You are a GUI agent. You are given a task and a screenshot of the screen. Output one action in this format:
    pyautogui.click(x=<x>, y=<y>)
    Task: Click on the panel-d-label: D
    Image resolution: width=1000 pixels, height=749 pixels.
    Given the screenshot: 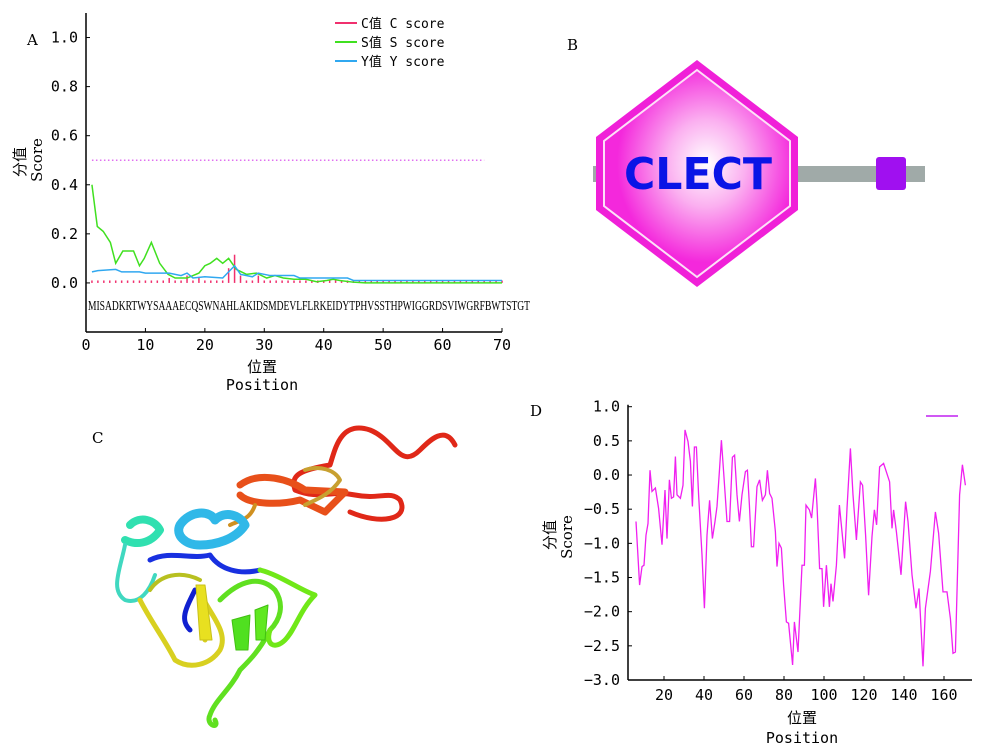 What is the action you would take?
    pyautogui.click(x=536, y=411)
    